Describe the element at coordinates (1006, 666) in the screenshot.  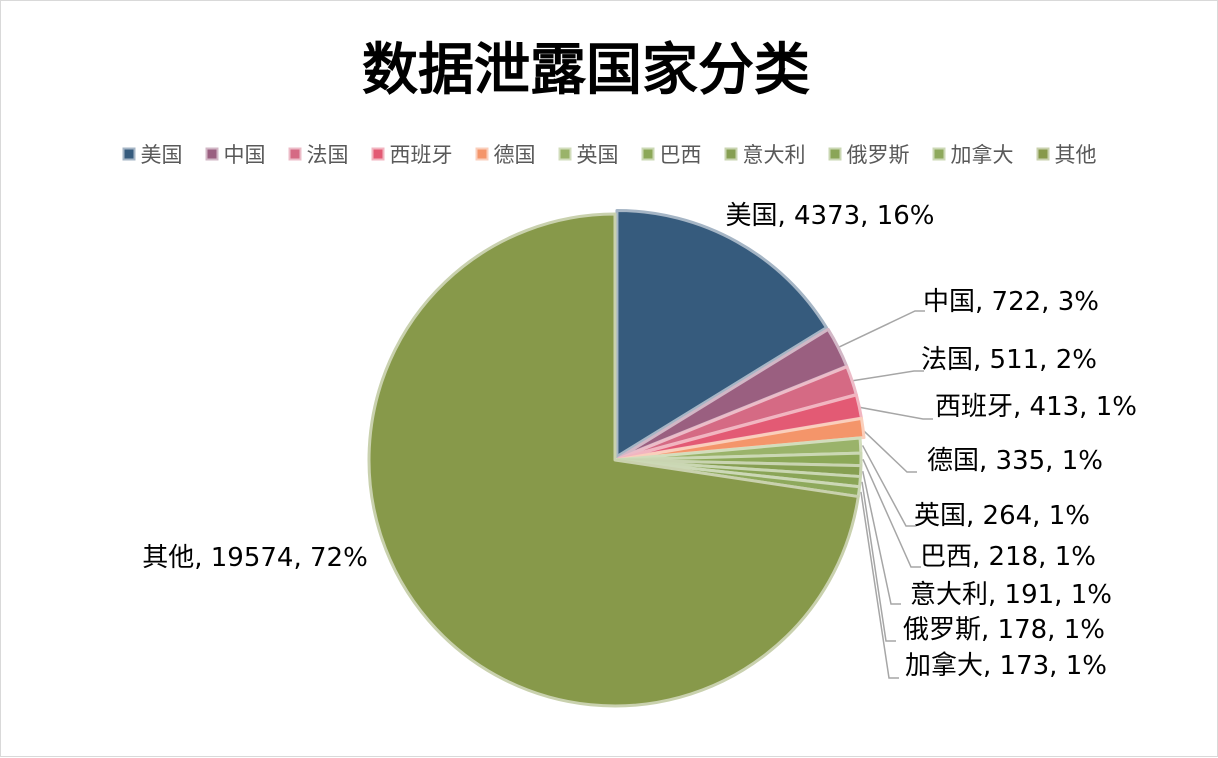
I see `data-label-9: 加拿大, 173, 1%` at that location.